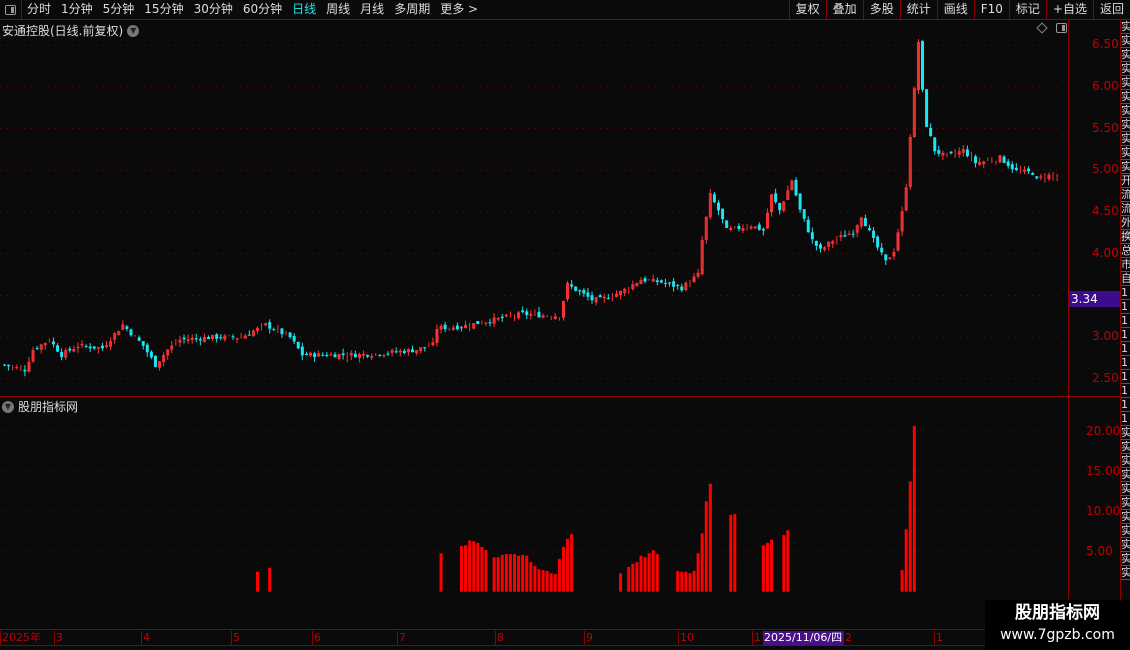  I want to click on period-tab: 分时, so click(39, 9).